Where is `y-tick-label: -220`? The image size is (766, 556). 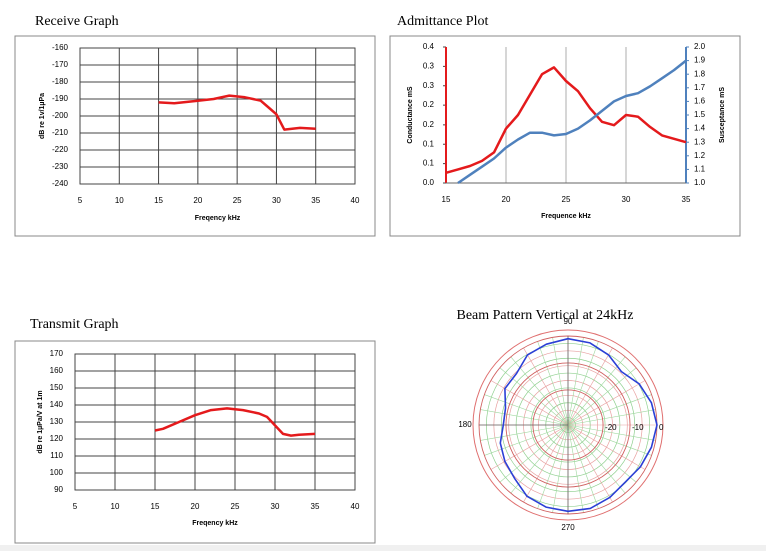
y-tick-label: -220 is located at coordinates (60, 149).